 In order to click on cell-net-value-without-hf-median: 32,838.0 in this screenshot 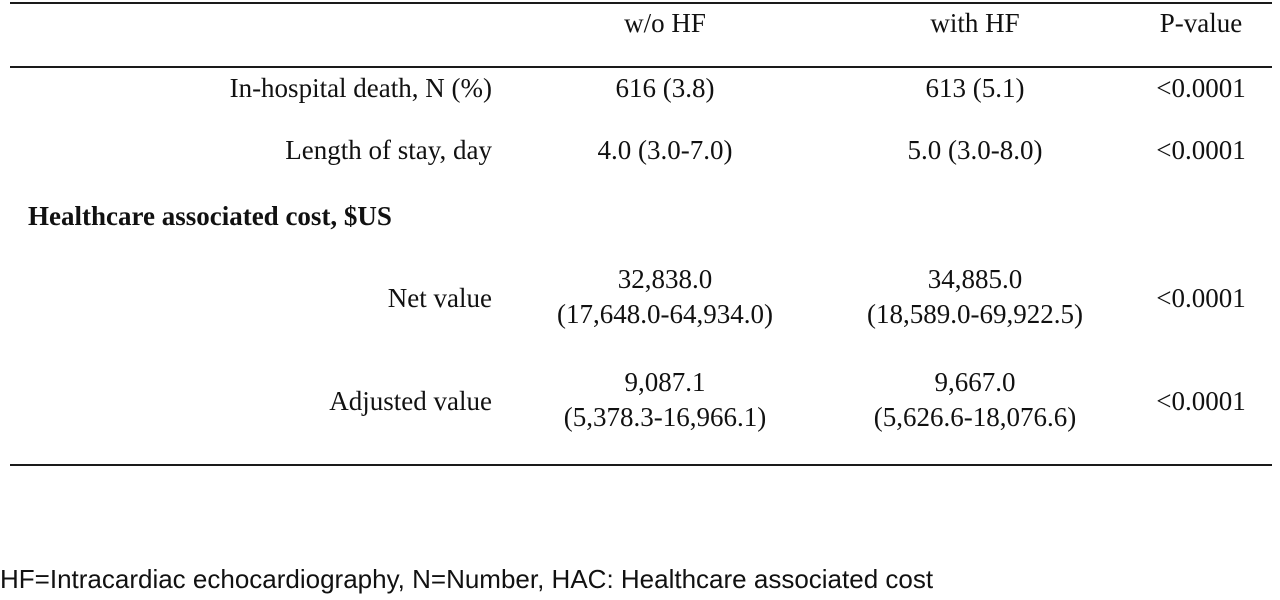, I will do `click(665, 279)`.